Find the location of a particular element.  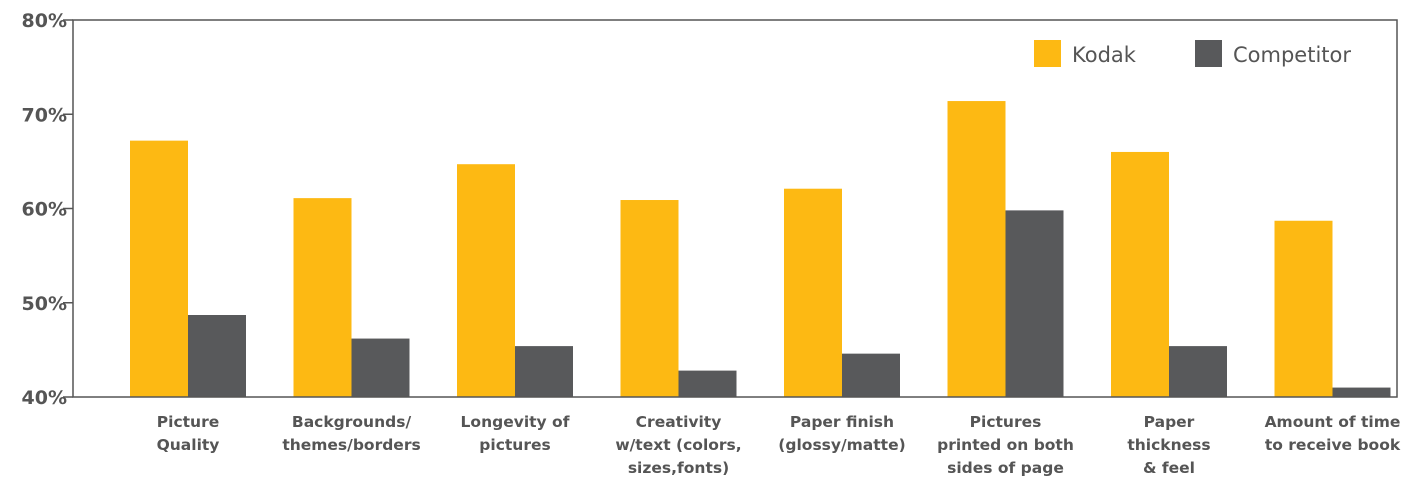

x-tick-label-line: Paper finish is located at coordinates (842, 422).